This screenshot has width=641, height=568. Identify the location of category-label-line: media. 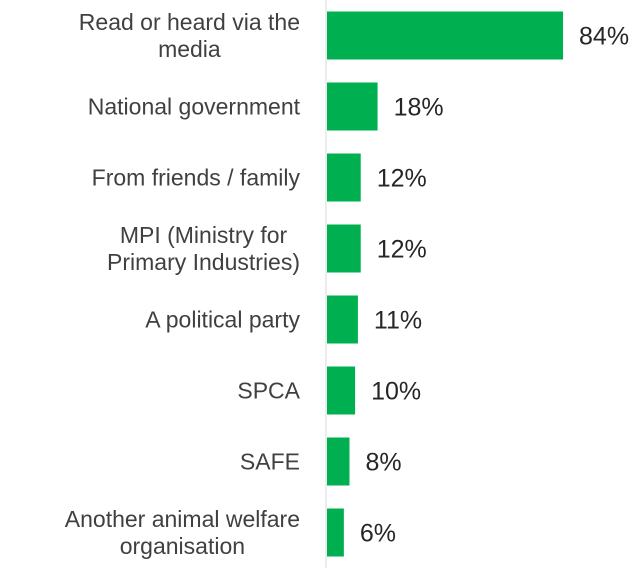
(189, 49).